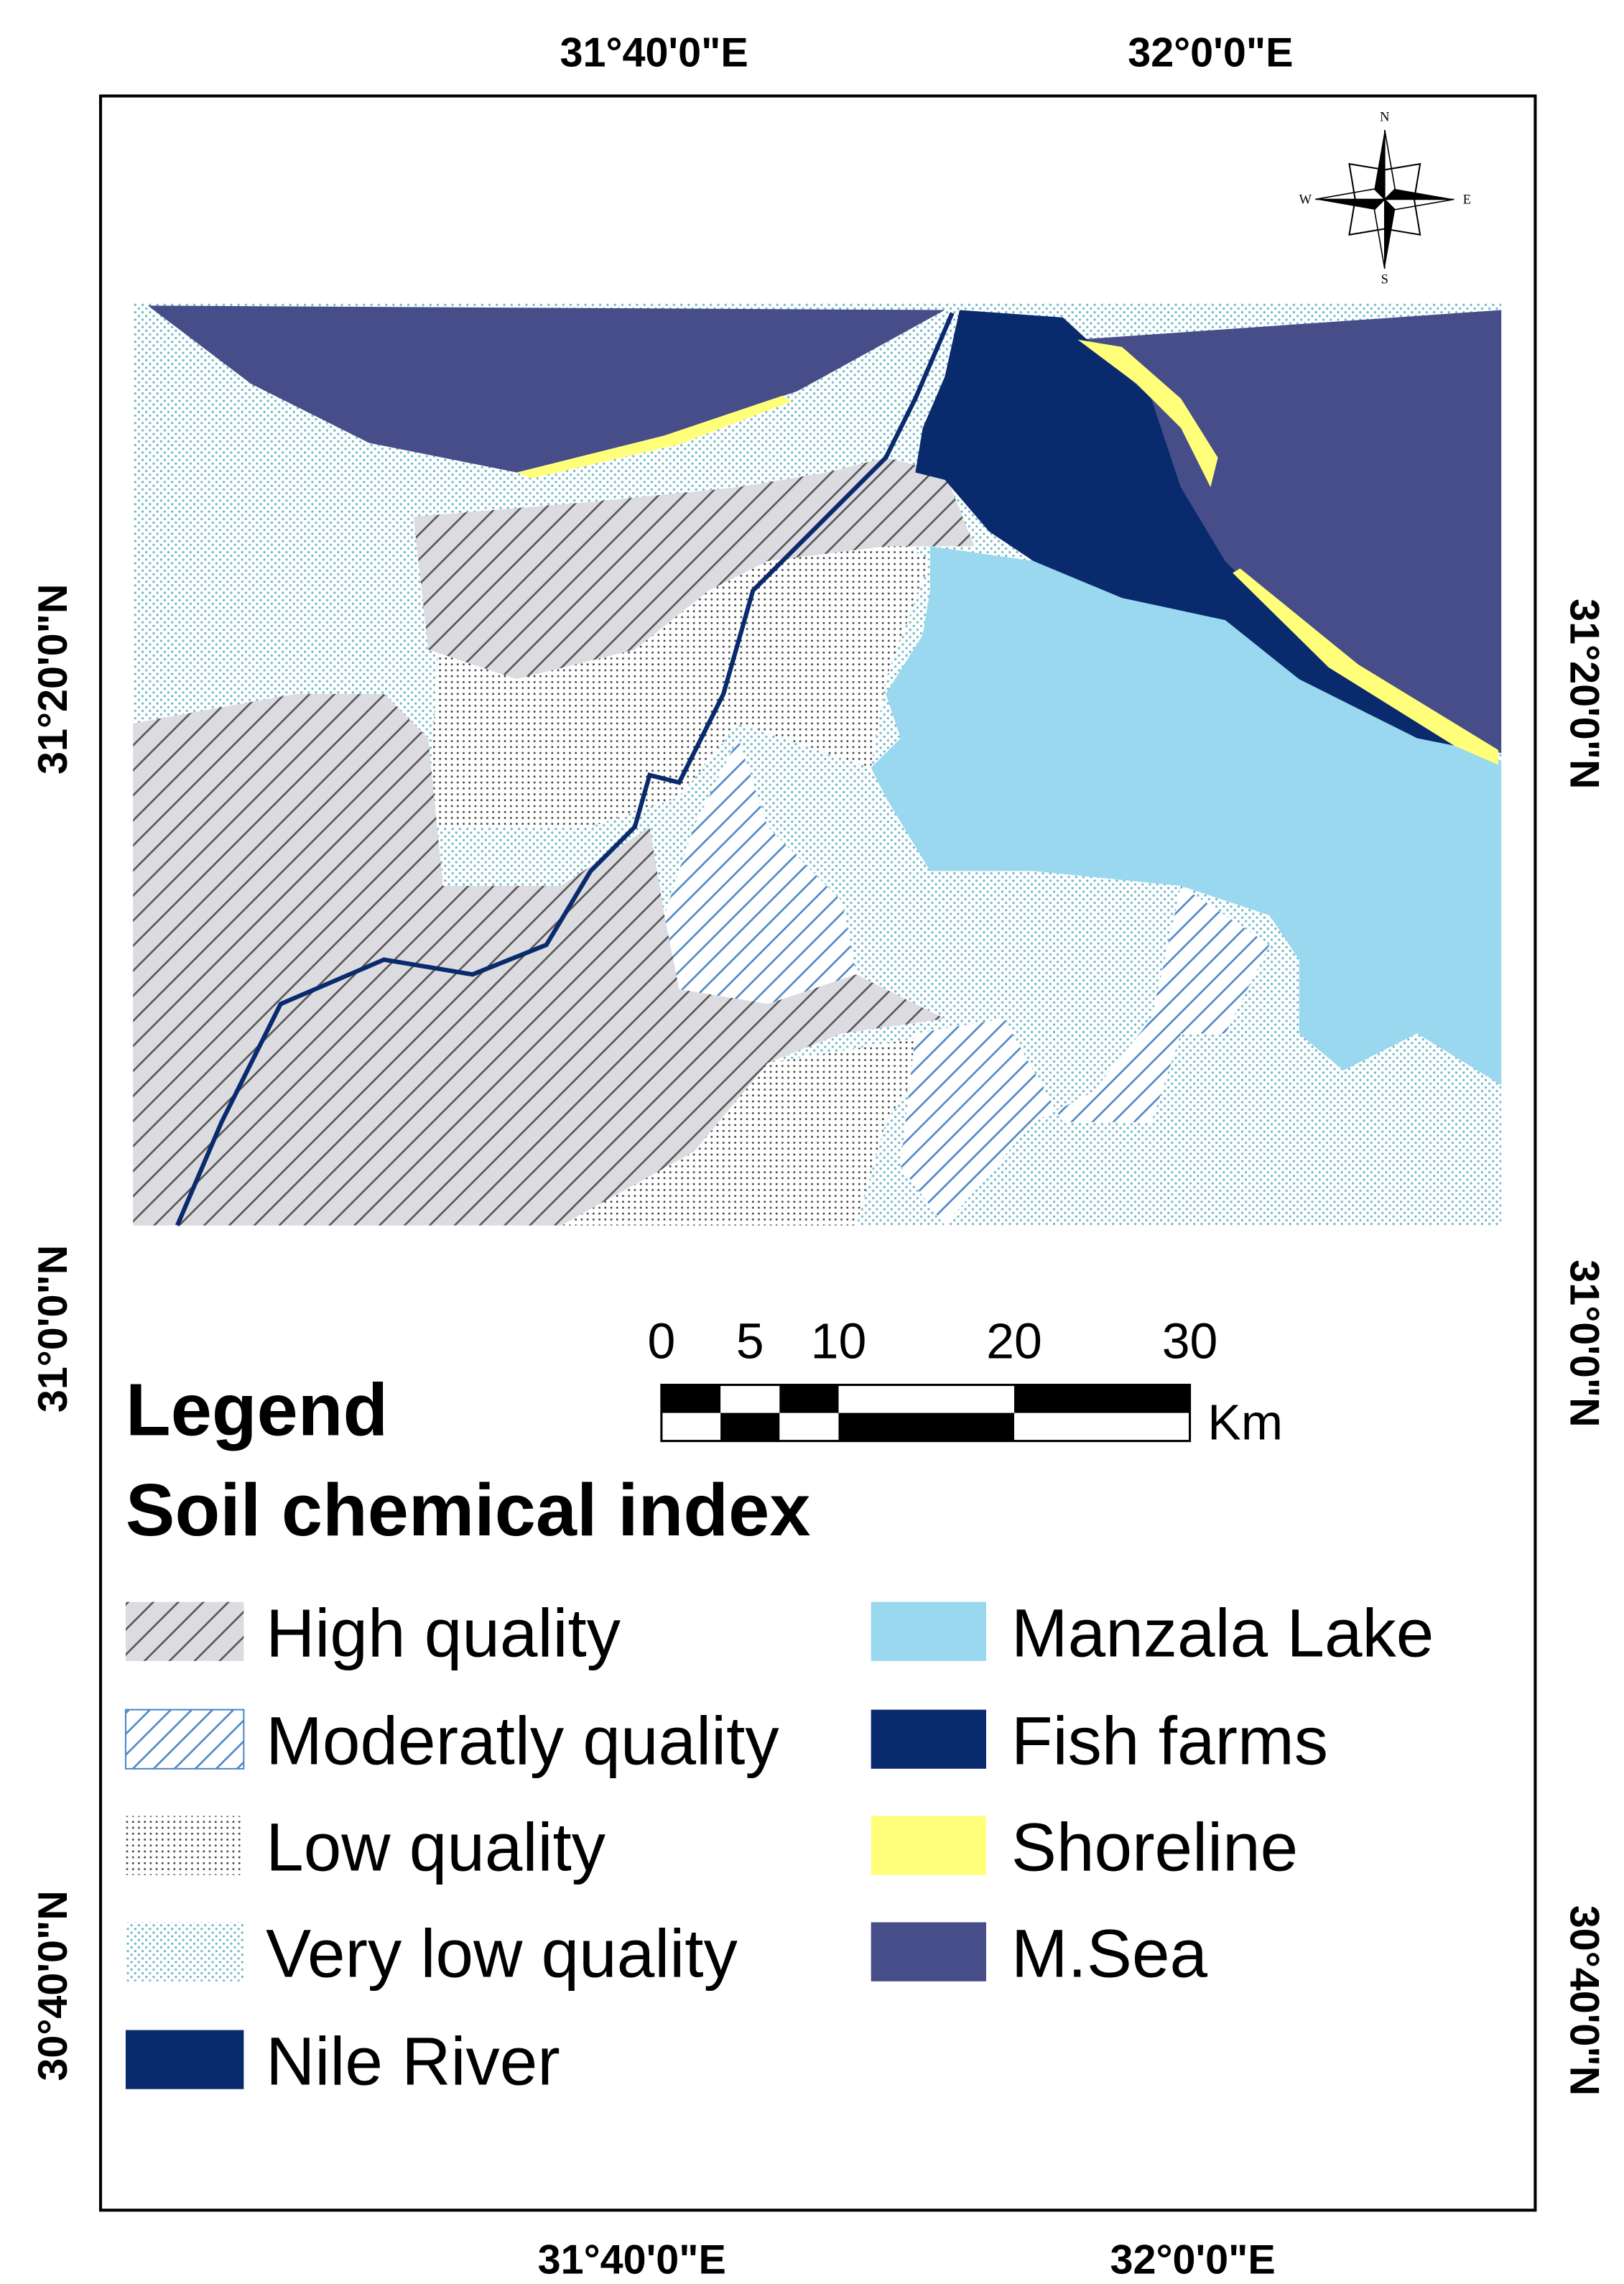 This screenshot has width=1624, height=2284. Describe the element at coordinates (750, 1341) in the screenshot. I see `scale-label: 5` at that location.